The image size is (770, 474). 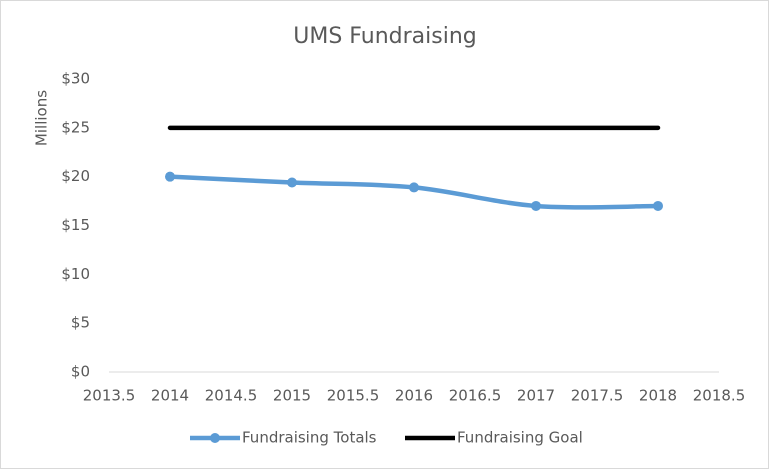 What do you see at coordinates (536, 396) in the screenshot?
I see `x-tick-label: 2017` at bounding box center [536, 396].